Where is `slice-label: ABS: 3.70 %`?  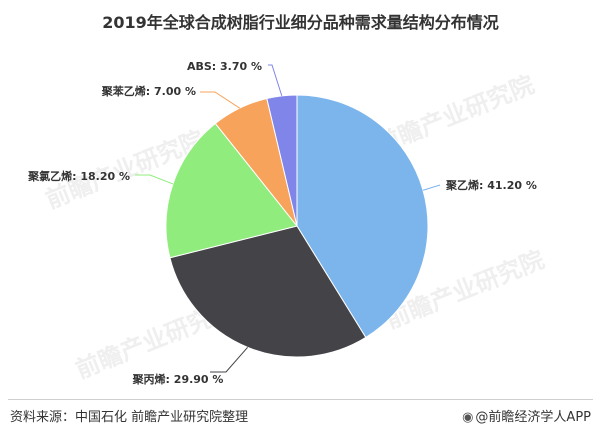 slice-label: ABS: 3.70 % is located at coordinates (224, 66).